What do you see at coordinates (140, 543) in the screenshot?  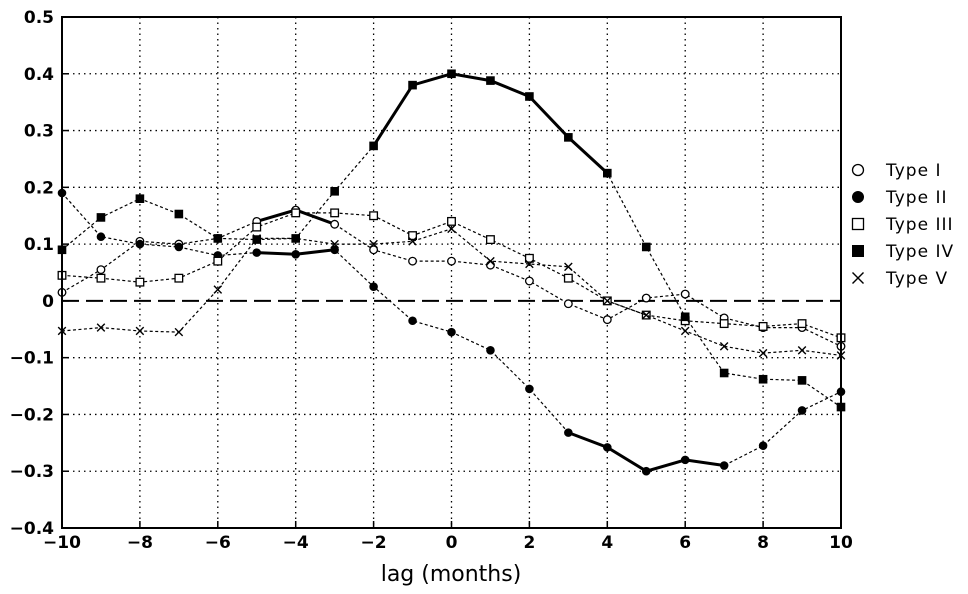 I see `x-tick-label: −8` at bounding box center [140, 543].